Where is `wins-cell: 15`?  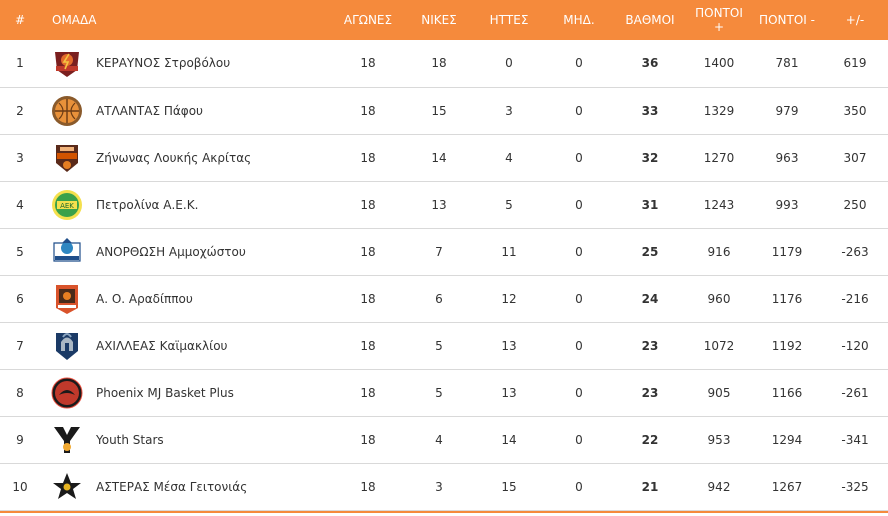
wins-cell: 15 is located at coordinates (439, 110).